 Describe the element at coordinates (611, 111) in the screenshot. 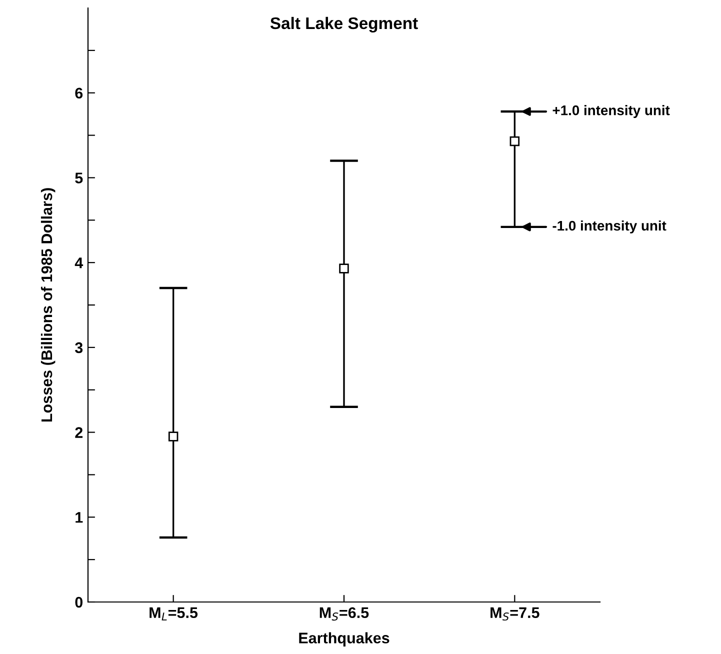

I see `annotation: +1.0 intensity unit` at that location.